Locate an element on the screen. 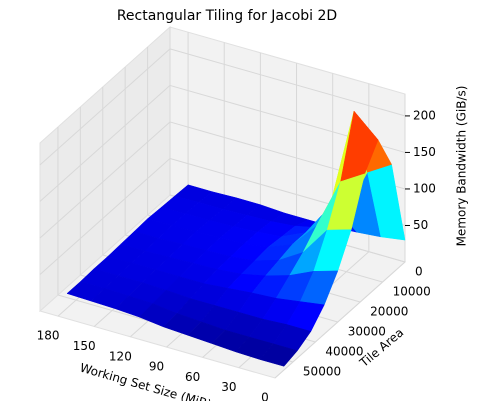  z-tick-label: 150 is located at coordinates (424, 152).